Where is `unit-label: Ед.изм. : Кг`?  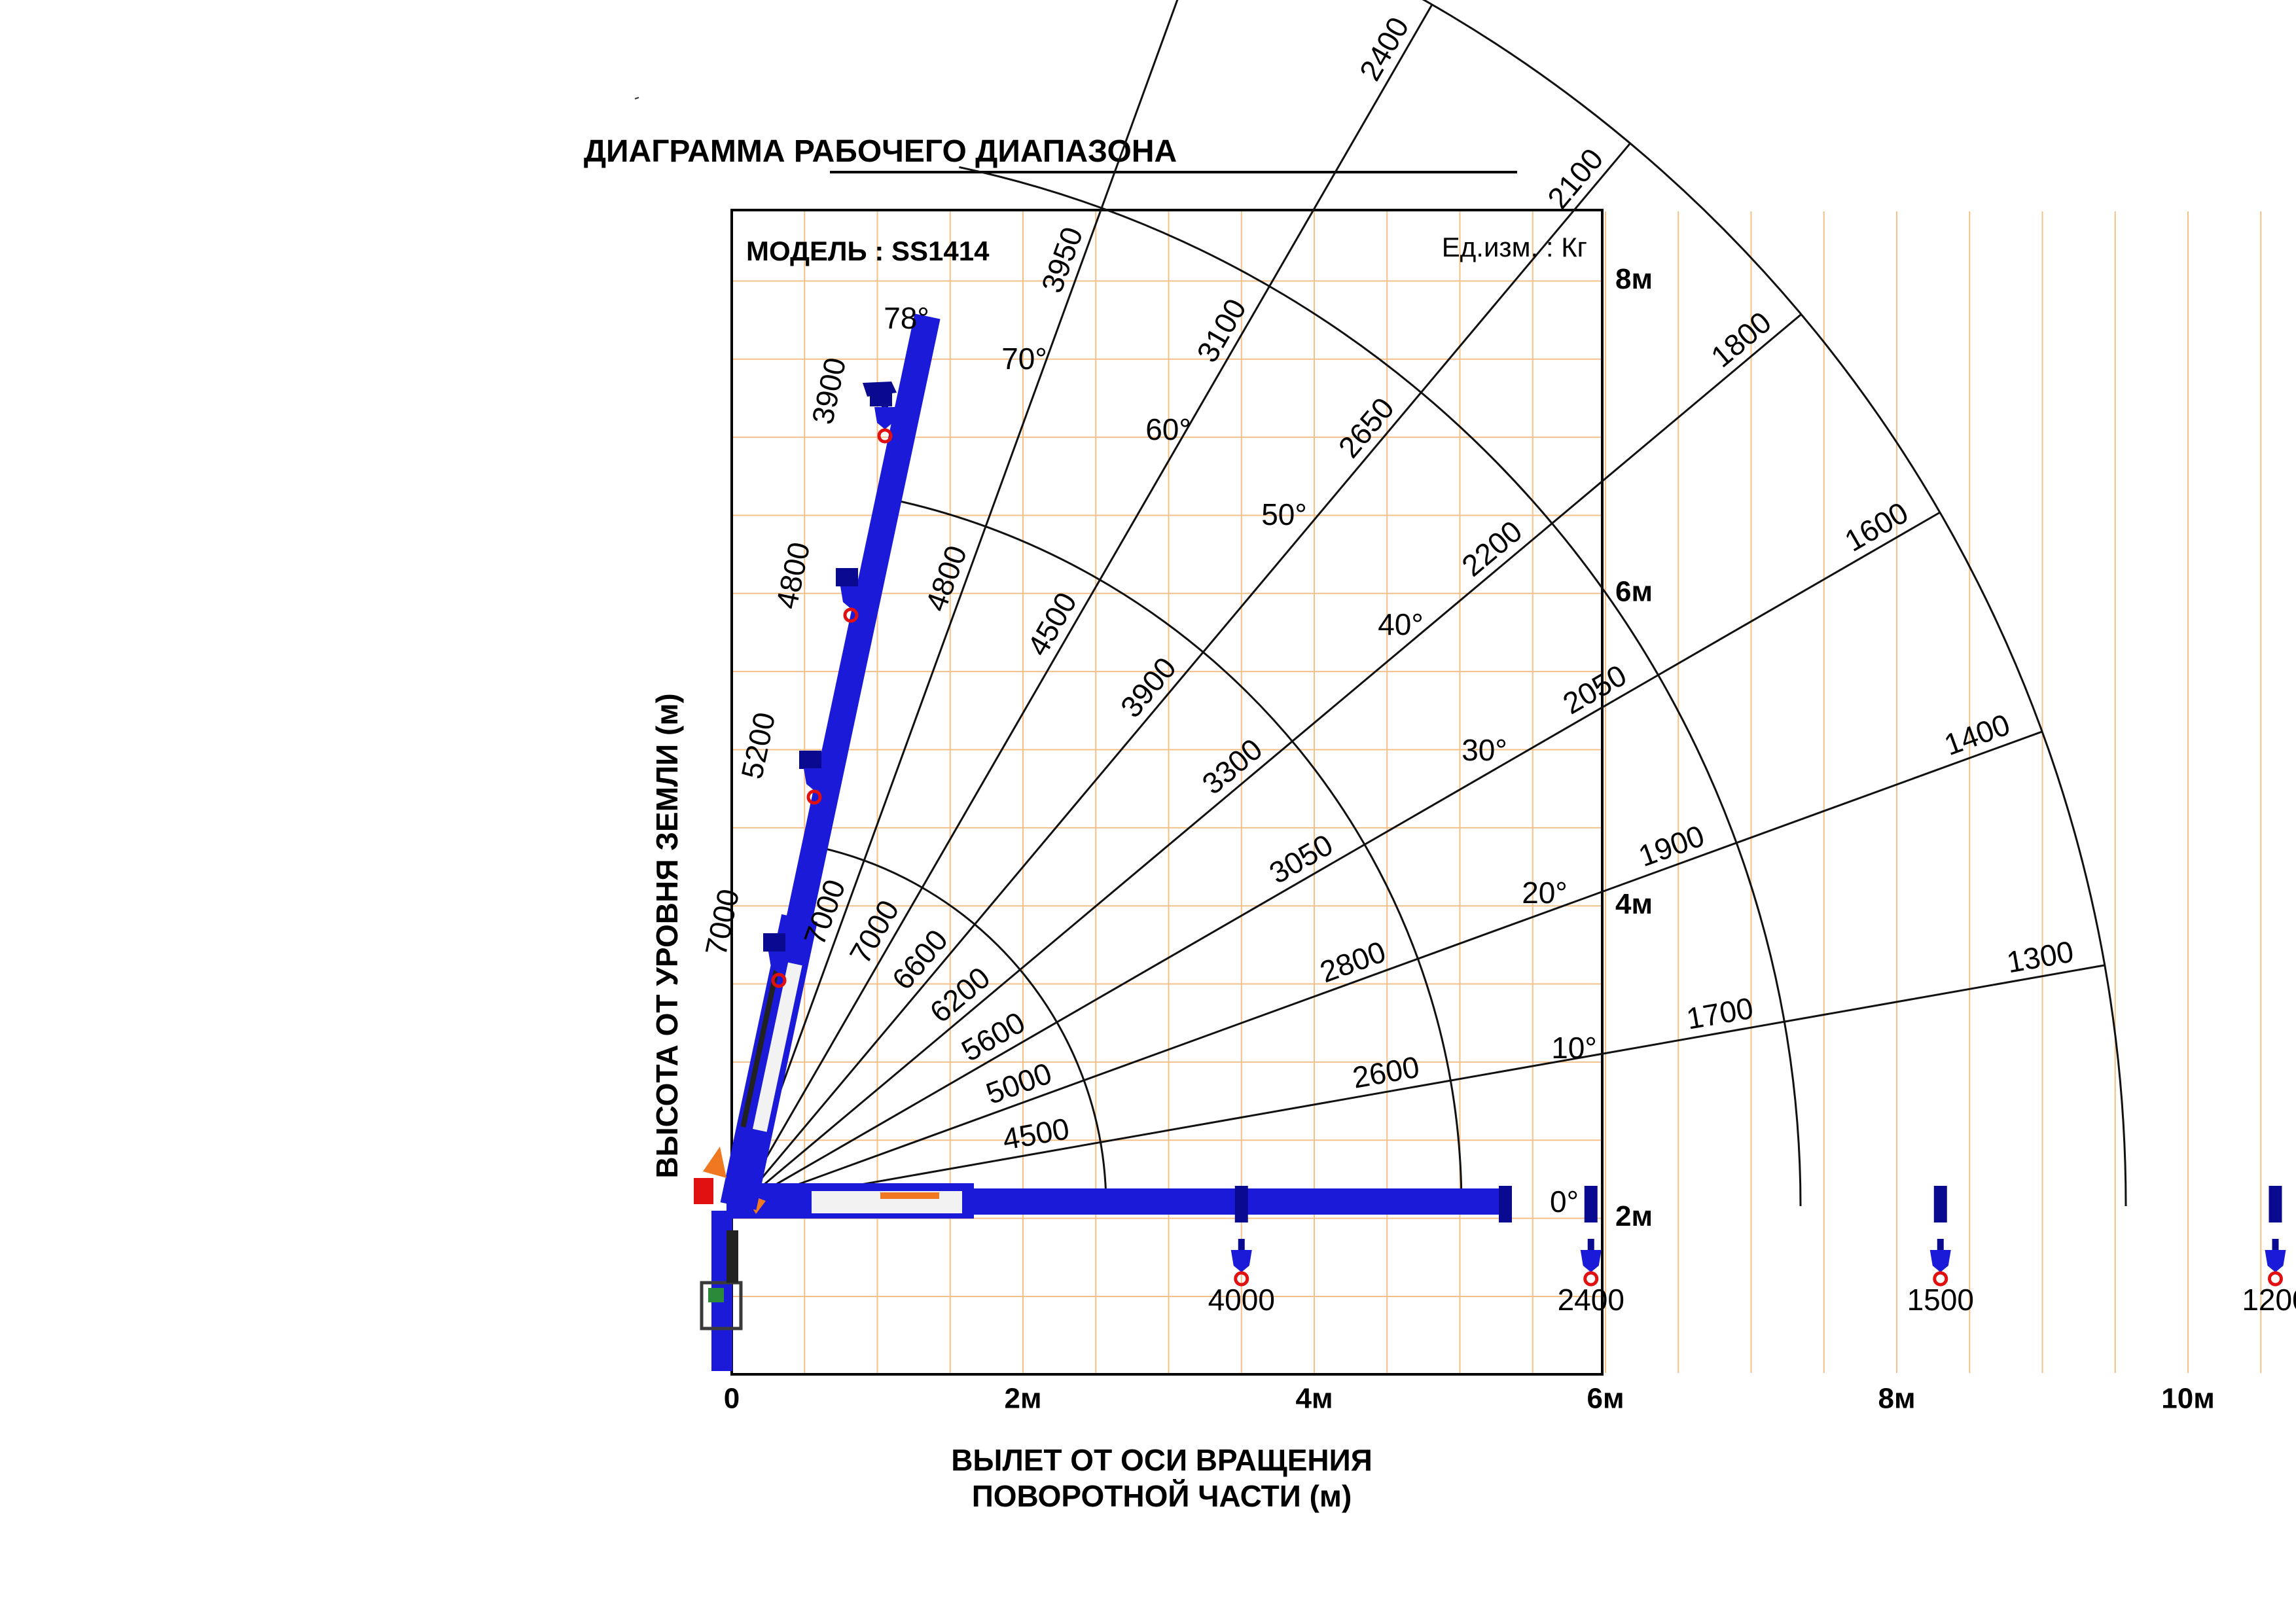 unit-label: Ед.изм. : Кг is located at coordinates (1514, 247).